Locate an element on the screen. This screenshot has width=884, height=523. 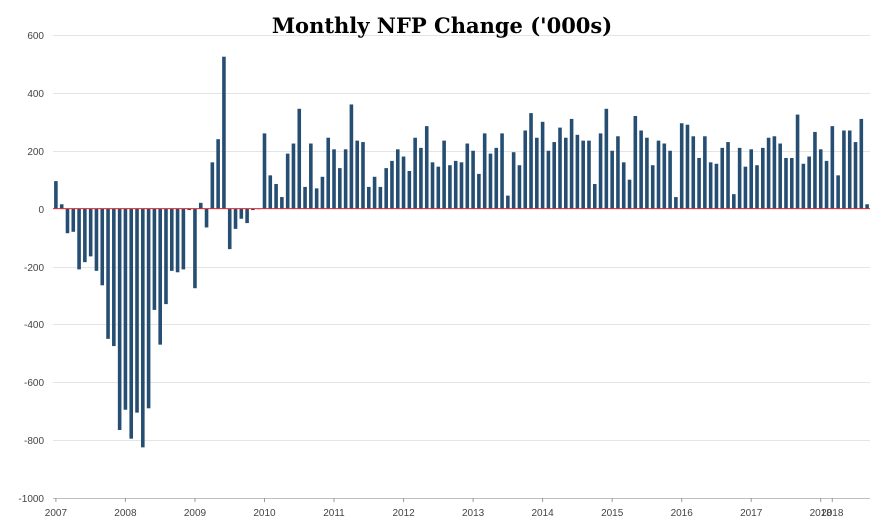
y-tick-label: -200 is located at coordinates (34, 268).